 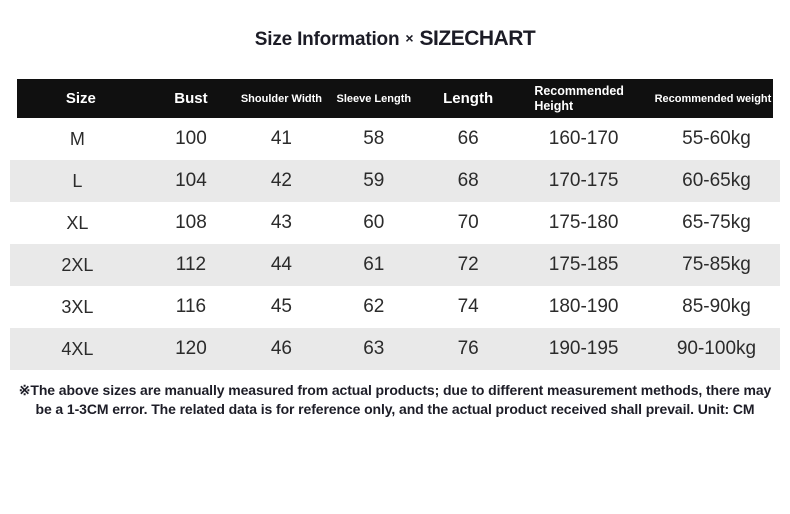 I want to click on cell-recommended-height: 180-190, so click(x=583, y=307).